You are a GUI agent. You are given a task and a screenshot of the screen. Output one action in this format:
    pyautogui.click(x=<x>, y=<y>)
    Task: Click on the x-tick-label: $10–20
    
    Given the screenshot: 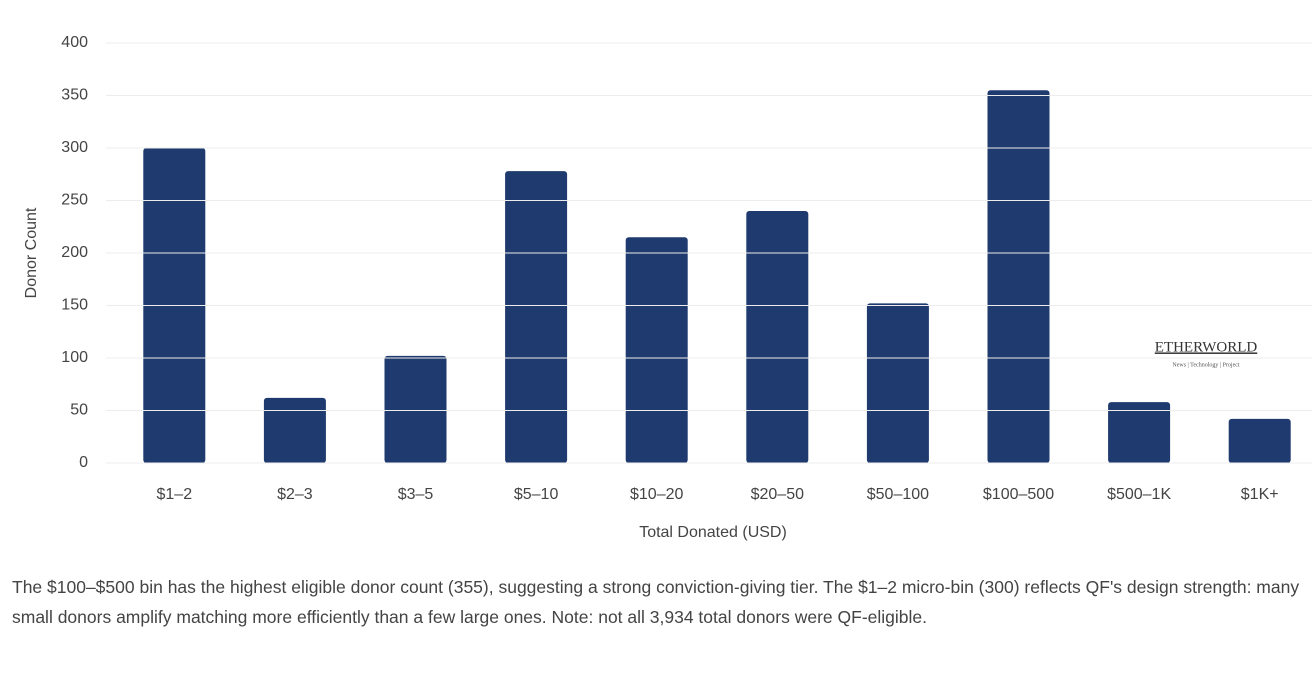 What is the action you would take?
    pyautogui.click(x=656, y=494)
    